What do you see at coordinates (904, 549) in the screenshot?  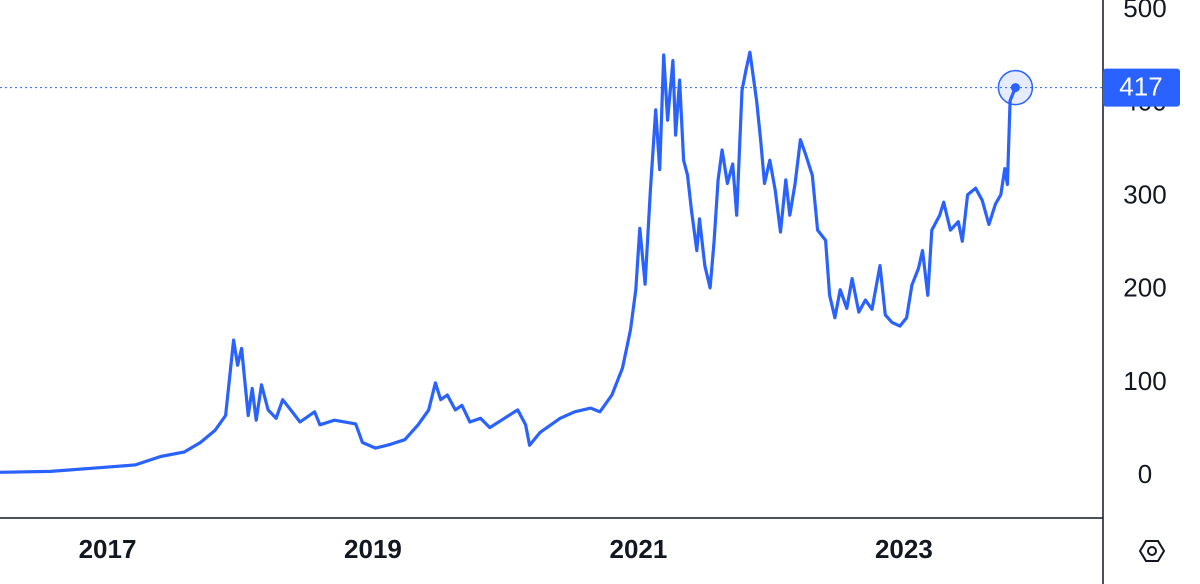 I see `x-tick-label: 2023` at bounding box center [904, 549].